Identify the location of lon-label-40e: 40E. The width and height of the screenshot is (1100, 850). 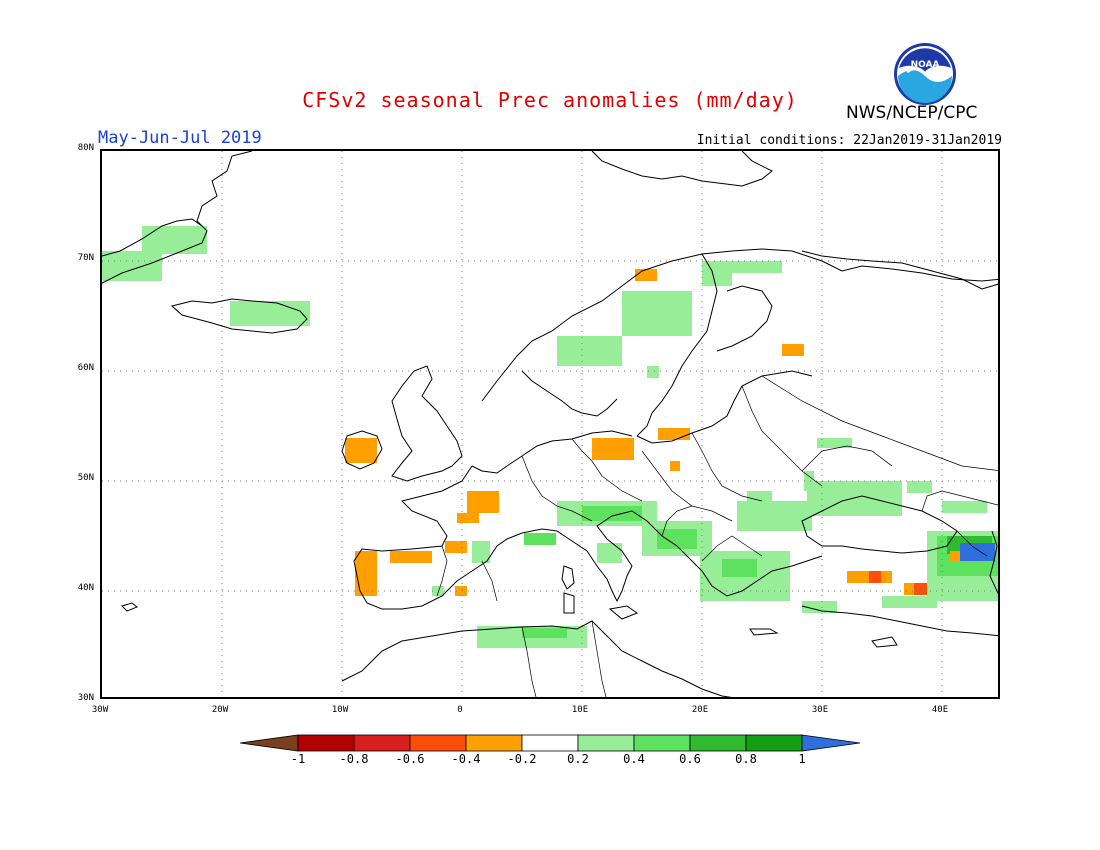
(940, 710).